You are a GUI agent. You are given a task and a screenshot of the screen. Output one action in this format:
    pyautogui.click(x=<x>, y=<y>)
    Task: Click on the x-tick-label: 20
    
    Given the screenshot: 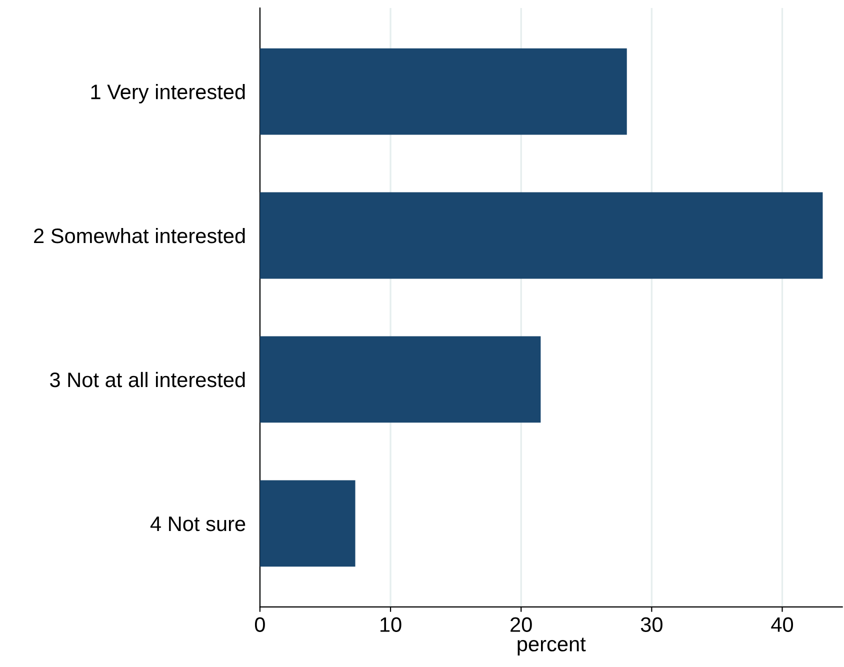 What is the action you would take?
    pyautogui.click(x=521, y=624)
    